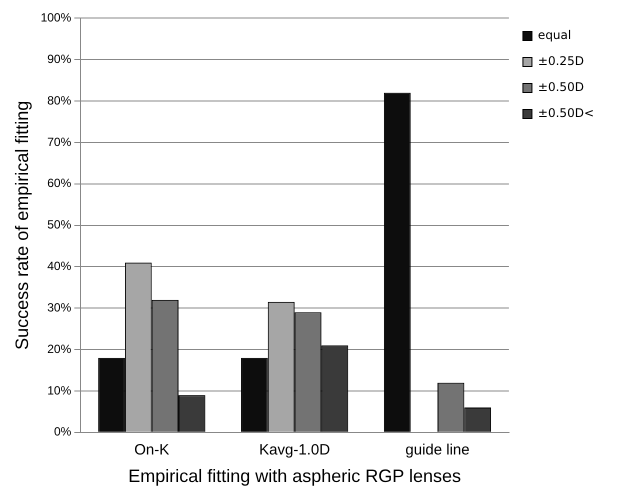 Image resolution: width=617 pixels, height=504 pixels. I want to click on y-tick-label: 80%, so click(59, 100).